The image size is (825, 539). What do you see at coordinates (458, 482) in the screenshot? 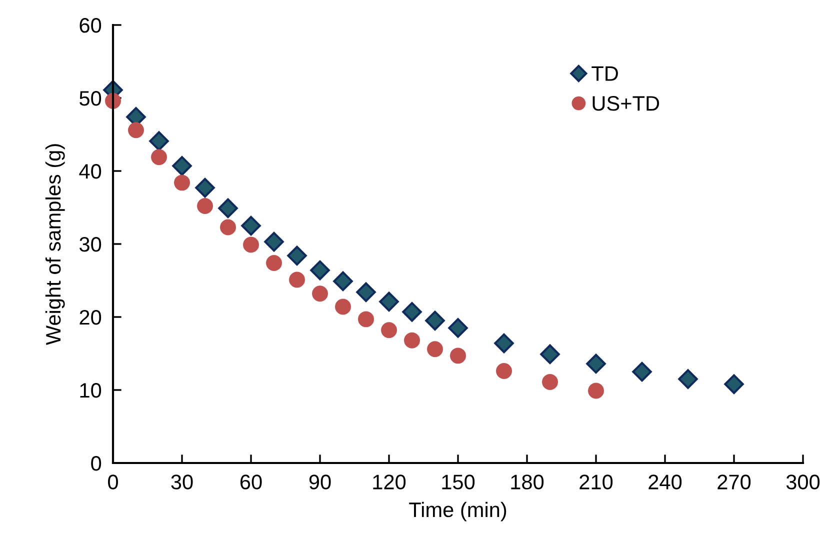
I see `x-tick-label: 150` at bounding box center [458, 482].